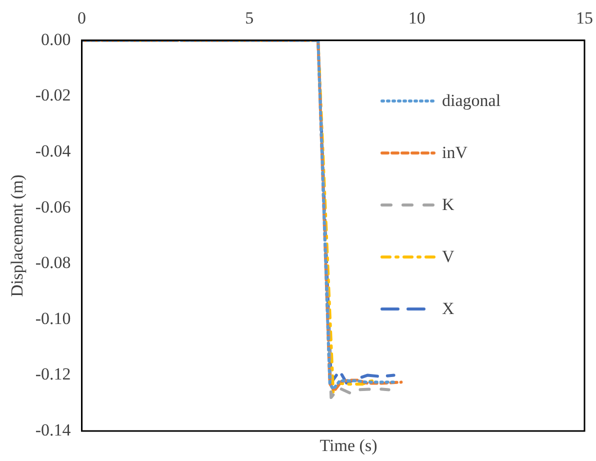 The width and height of the screenshot is (596, 461). What do you see at coordinates (53, 95) in the screenshot?
I see `y-tick-label: -0.02` at bounding box center [53, 95].